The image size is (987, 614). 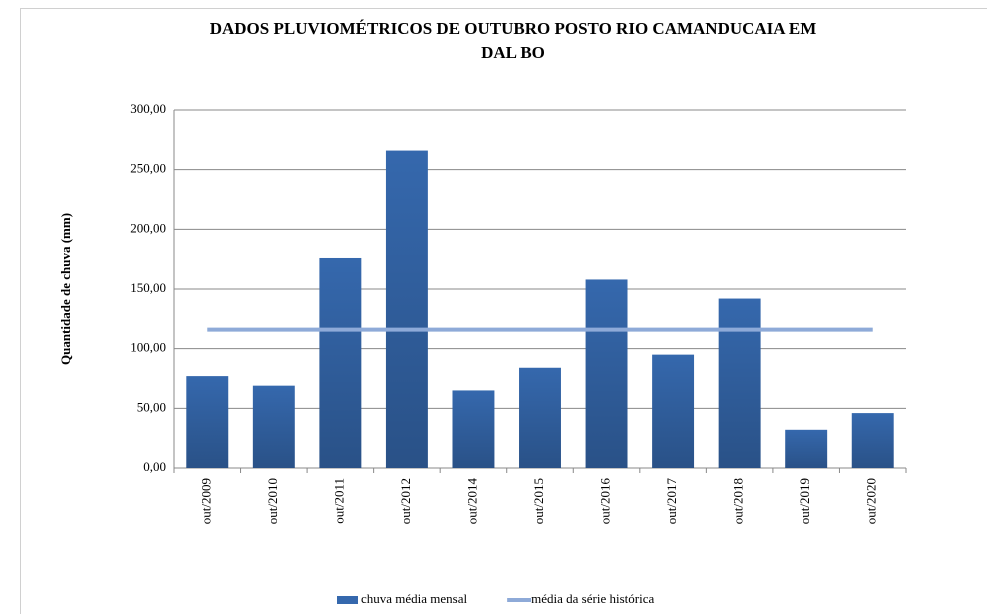 I want to click on x-tick-label: out/2011, so click(x=338, y=501).